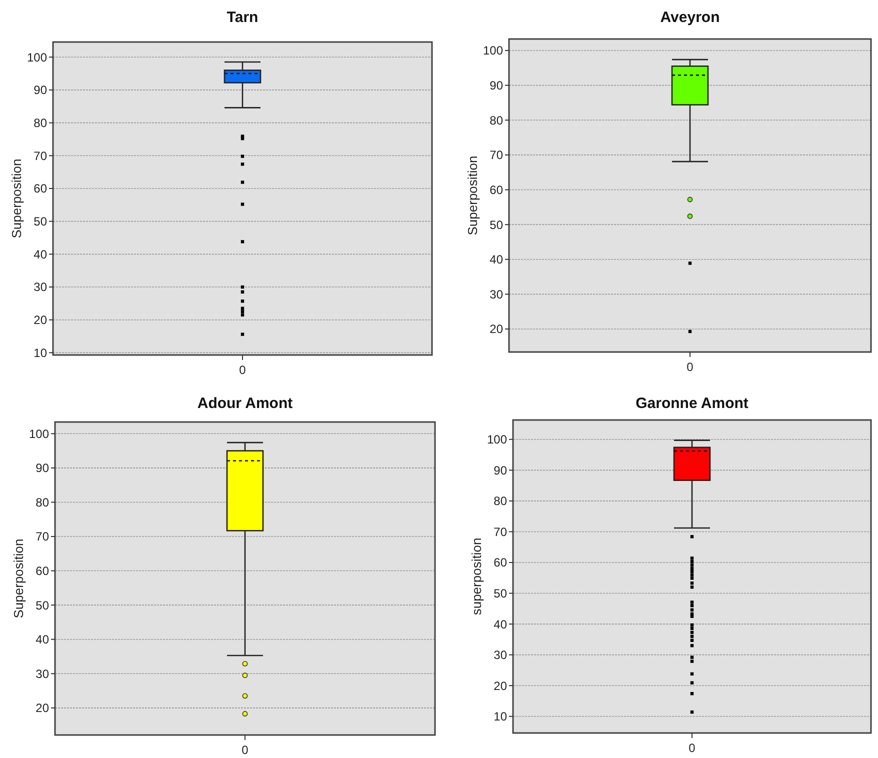  I want to click on chart-title: Adour Amont, so click(245, 403).